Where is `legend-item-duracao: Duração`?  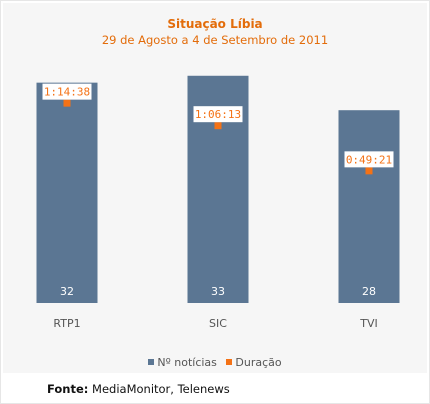
legend-item-duracao: Duração is located at coordinates (254, 362).